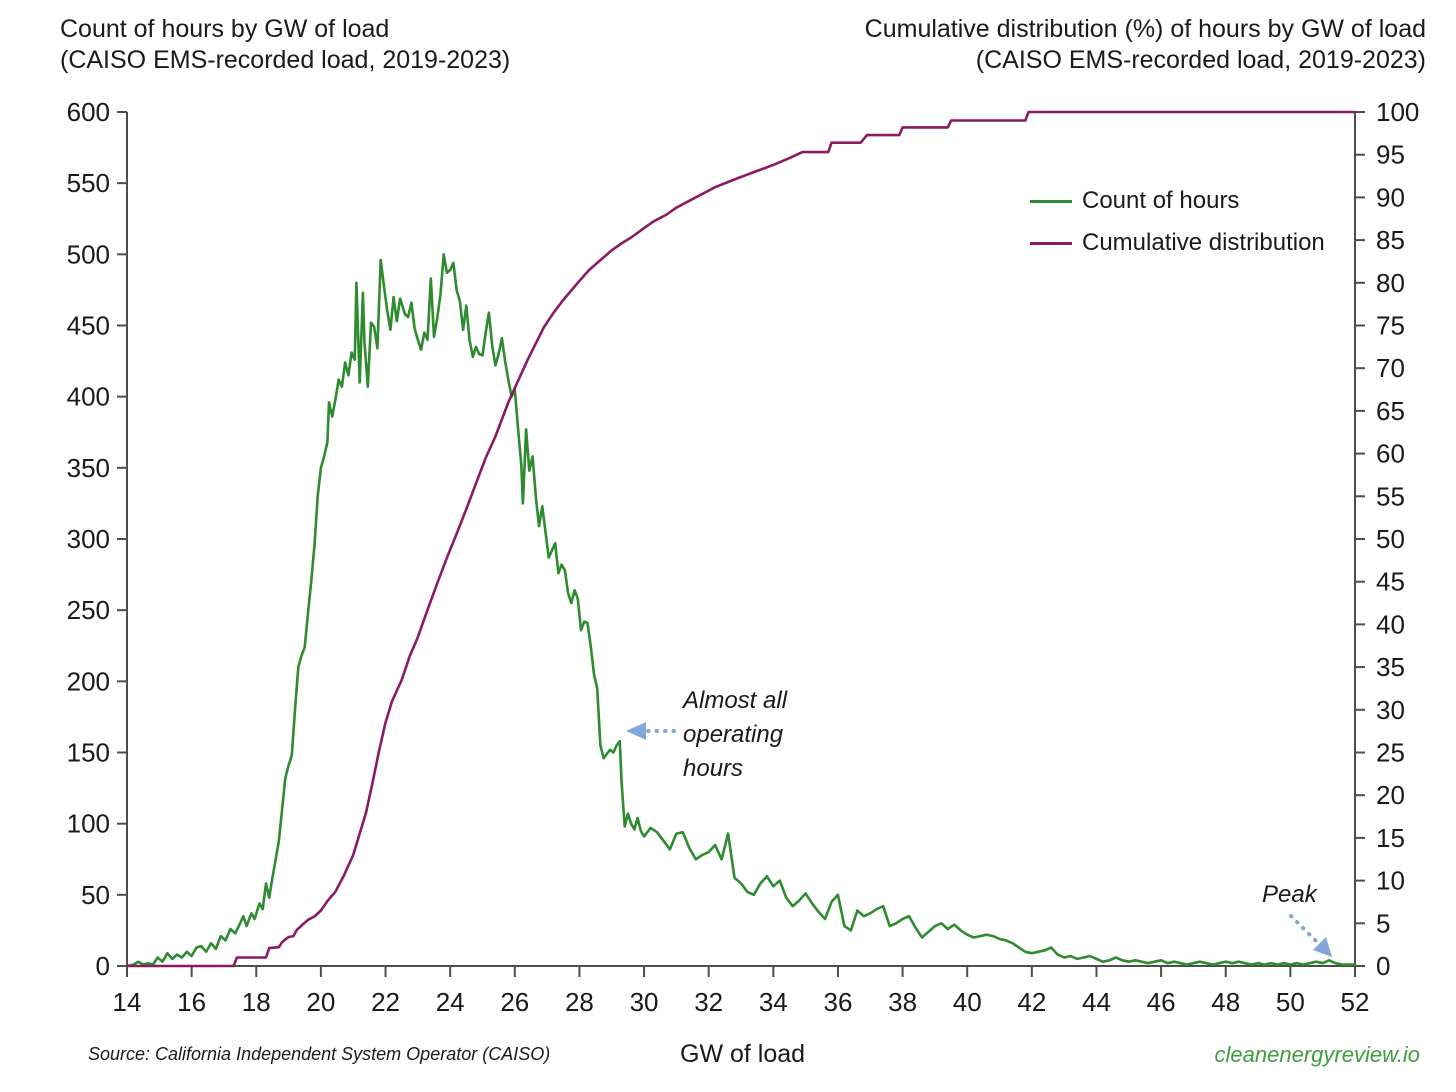 This screenshot has width=1456, height=1092. What do you see at coordinates (967, 1002) in the screenshot?
I see `x-axis-tick-label: 40` at bounding box center [967, 1002].